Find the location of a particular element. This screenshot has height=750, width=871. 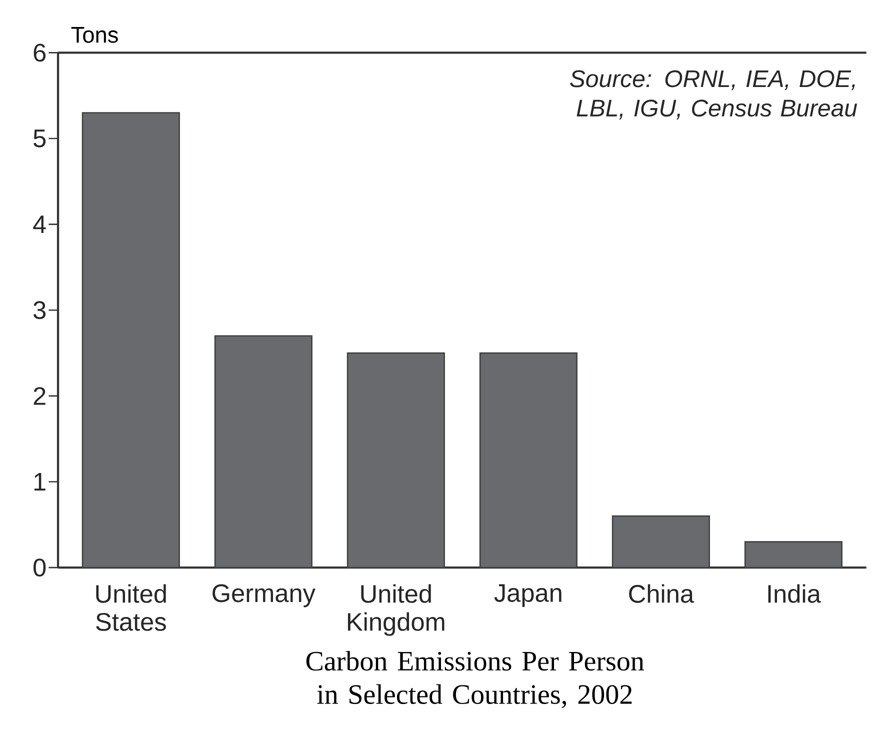

y-tick-label: 4 is located at coordinates (39, 224).